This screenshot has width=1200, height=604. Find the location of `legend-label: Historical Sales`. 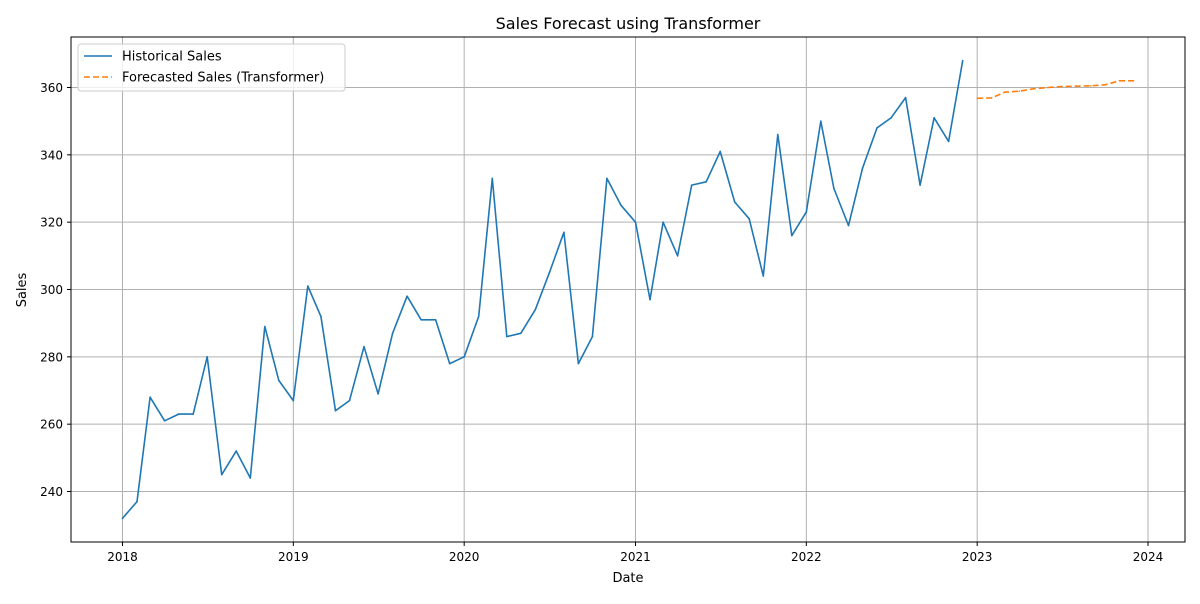

legend-label: Historical Sales is located at coordinates (172, 57).